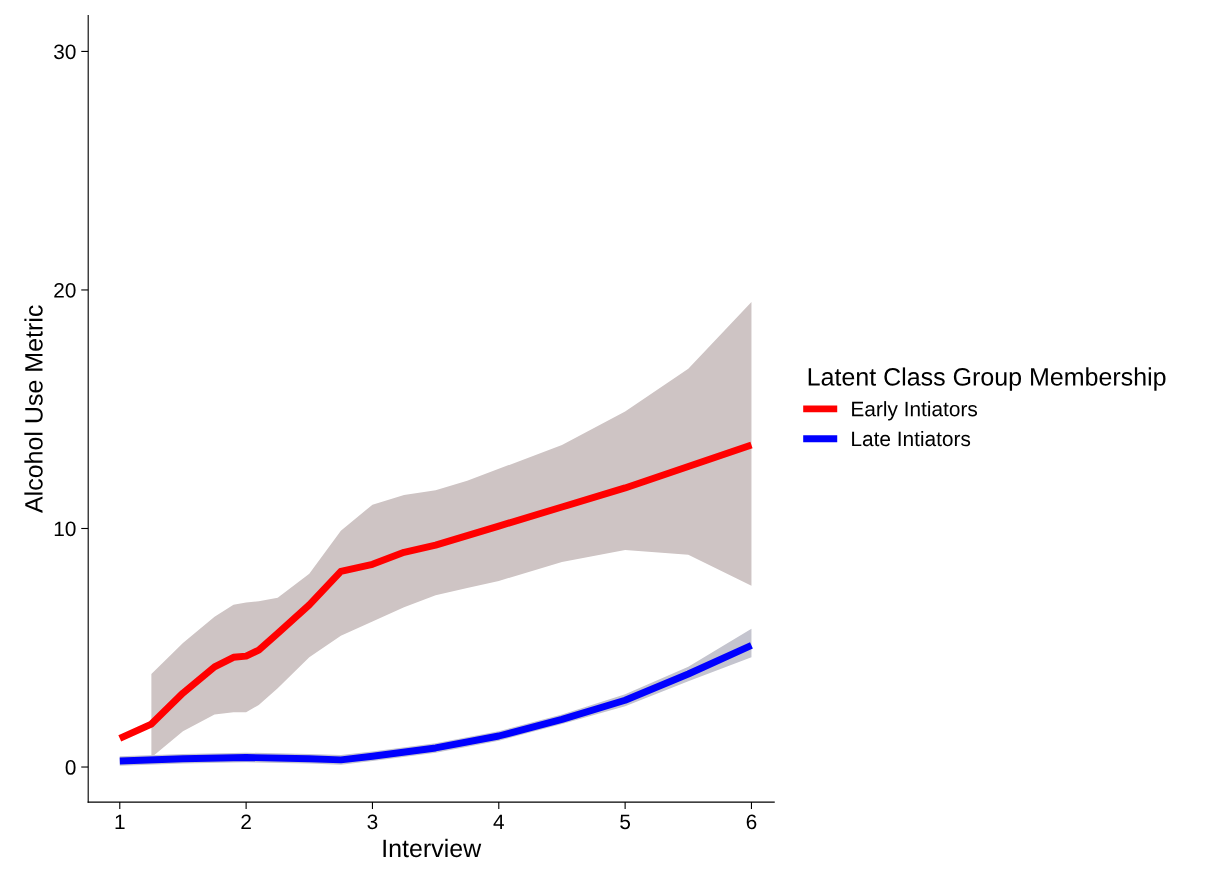 This screenshot has height=869, width=1225. Describe the element at coordinates (120, 821) in the screenshot. I see `x-tick-label: 1` at that location.